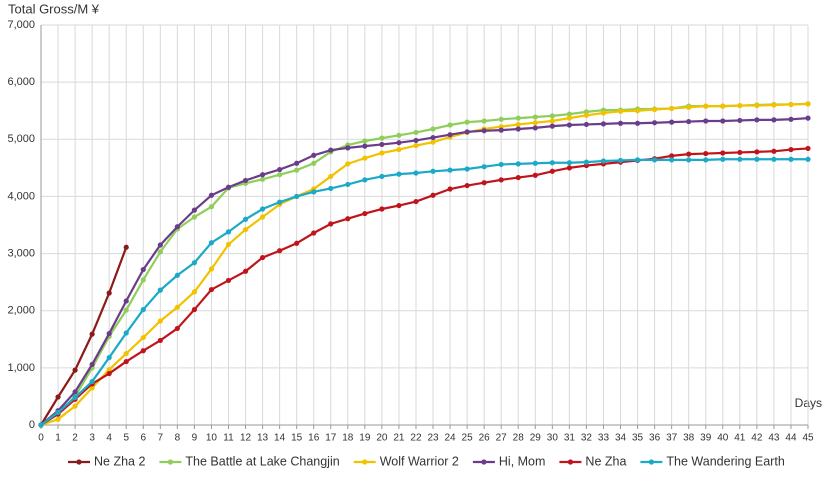  I want to click on x-tick-label: 26, so click(485, 438).